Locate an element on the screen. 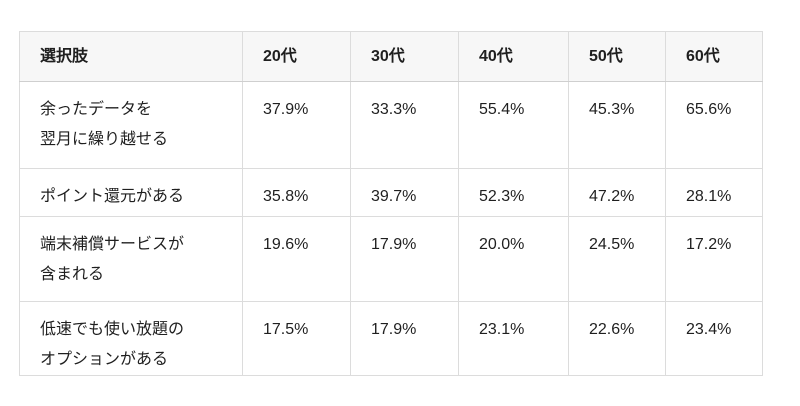  value-cell: 35.8% is located at coordinates (296, 192).